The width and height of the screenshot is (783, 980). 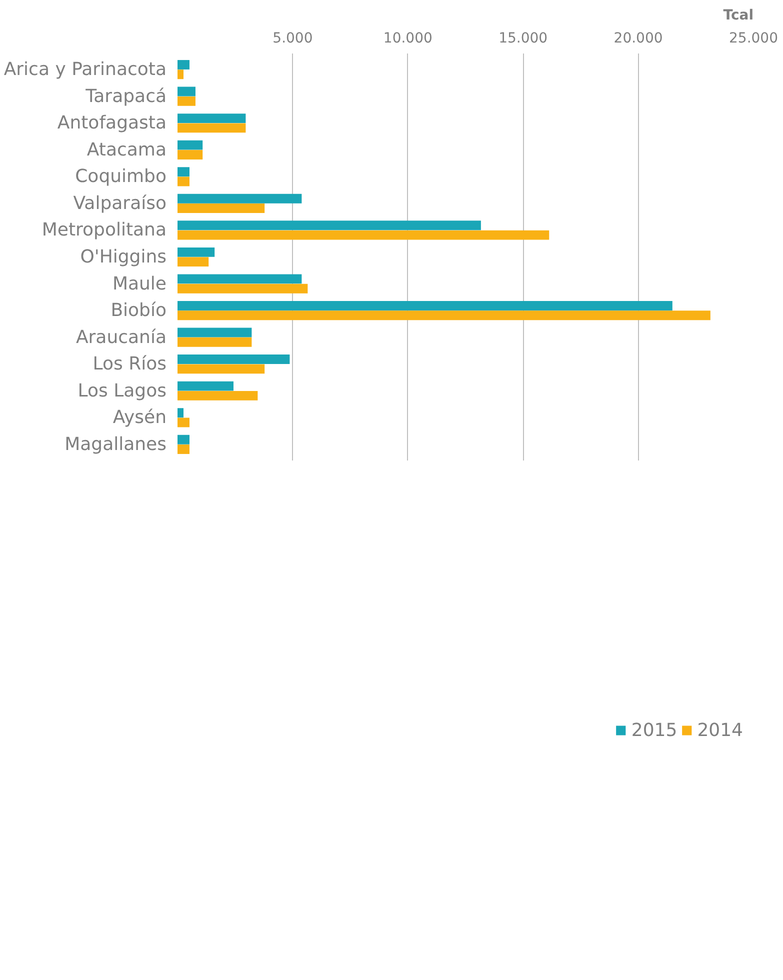 I want to click on y-tick-label: Valparaíso, so click(x=120, y=203).